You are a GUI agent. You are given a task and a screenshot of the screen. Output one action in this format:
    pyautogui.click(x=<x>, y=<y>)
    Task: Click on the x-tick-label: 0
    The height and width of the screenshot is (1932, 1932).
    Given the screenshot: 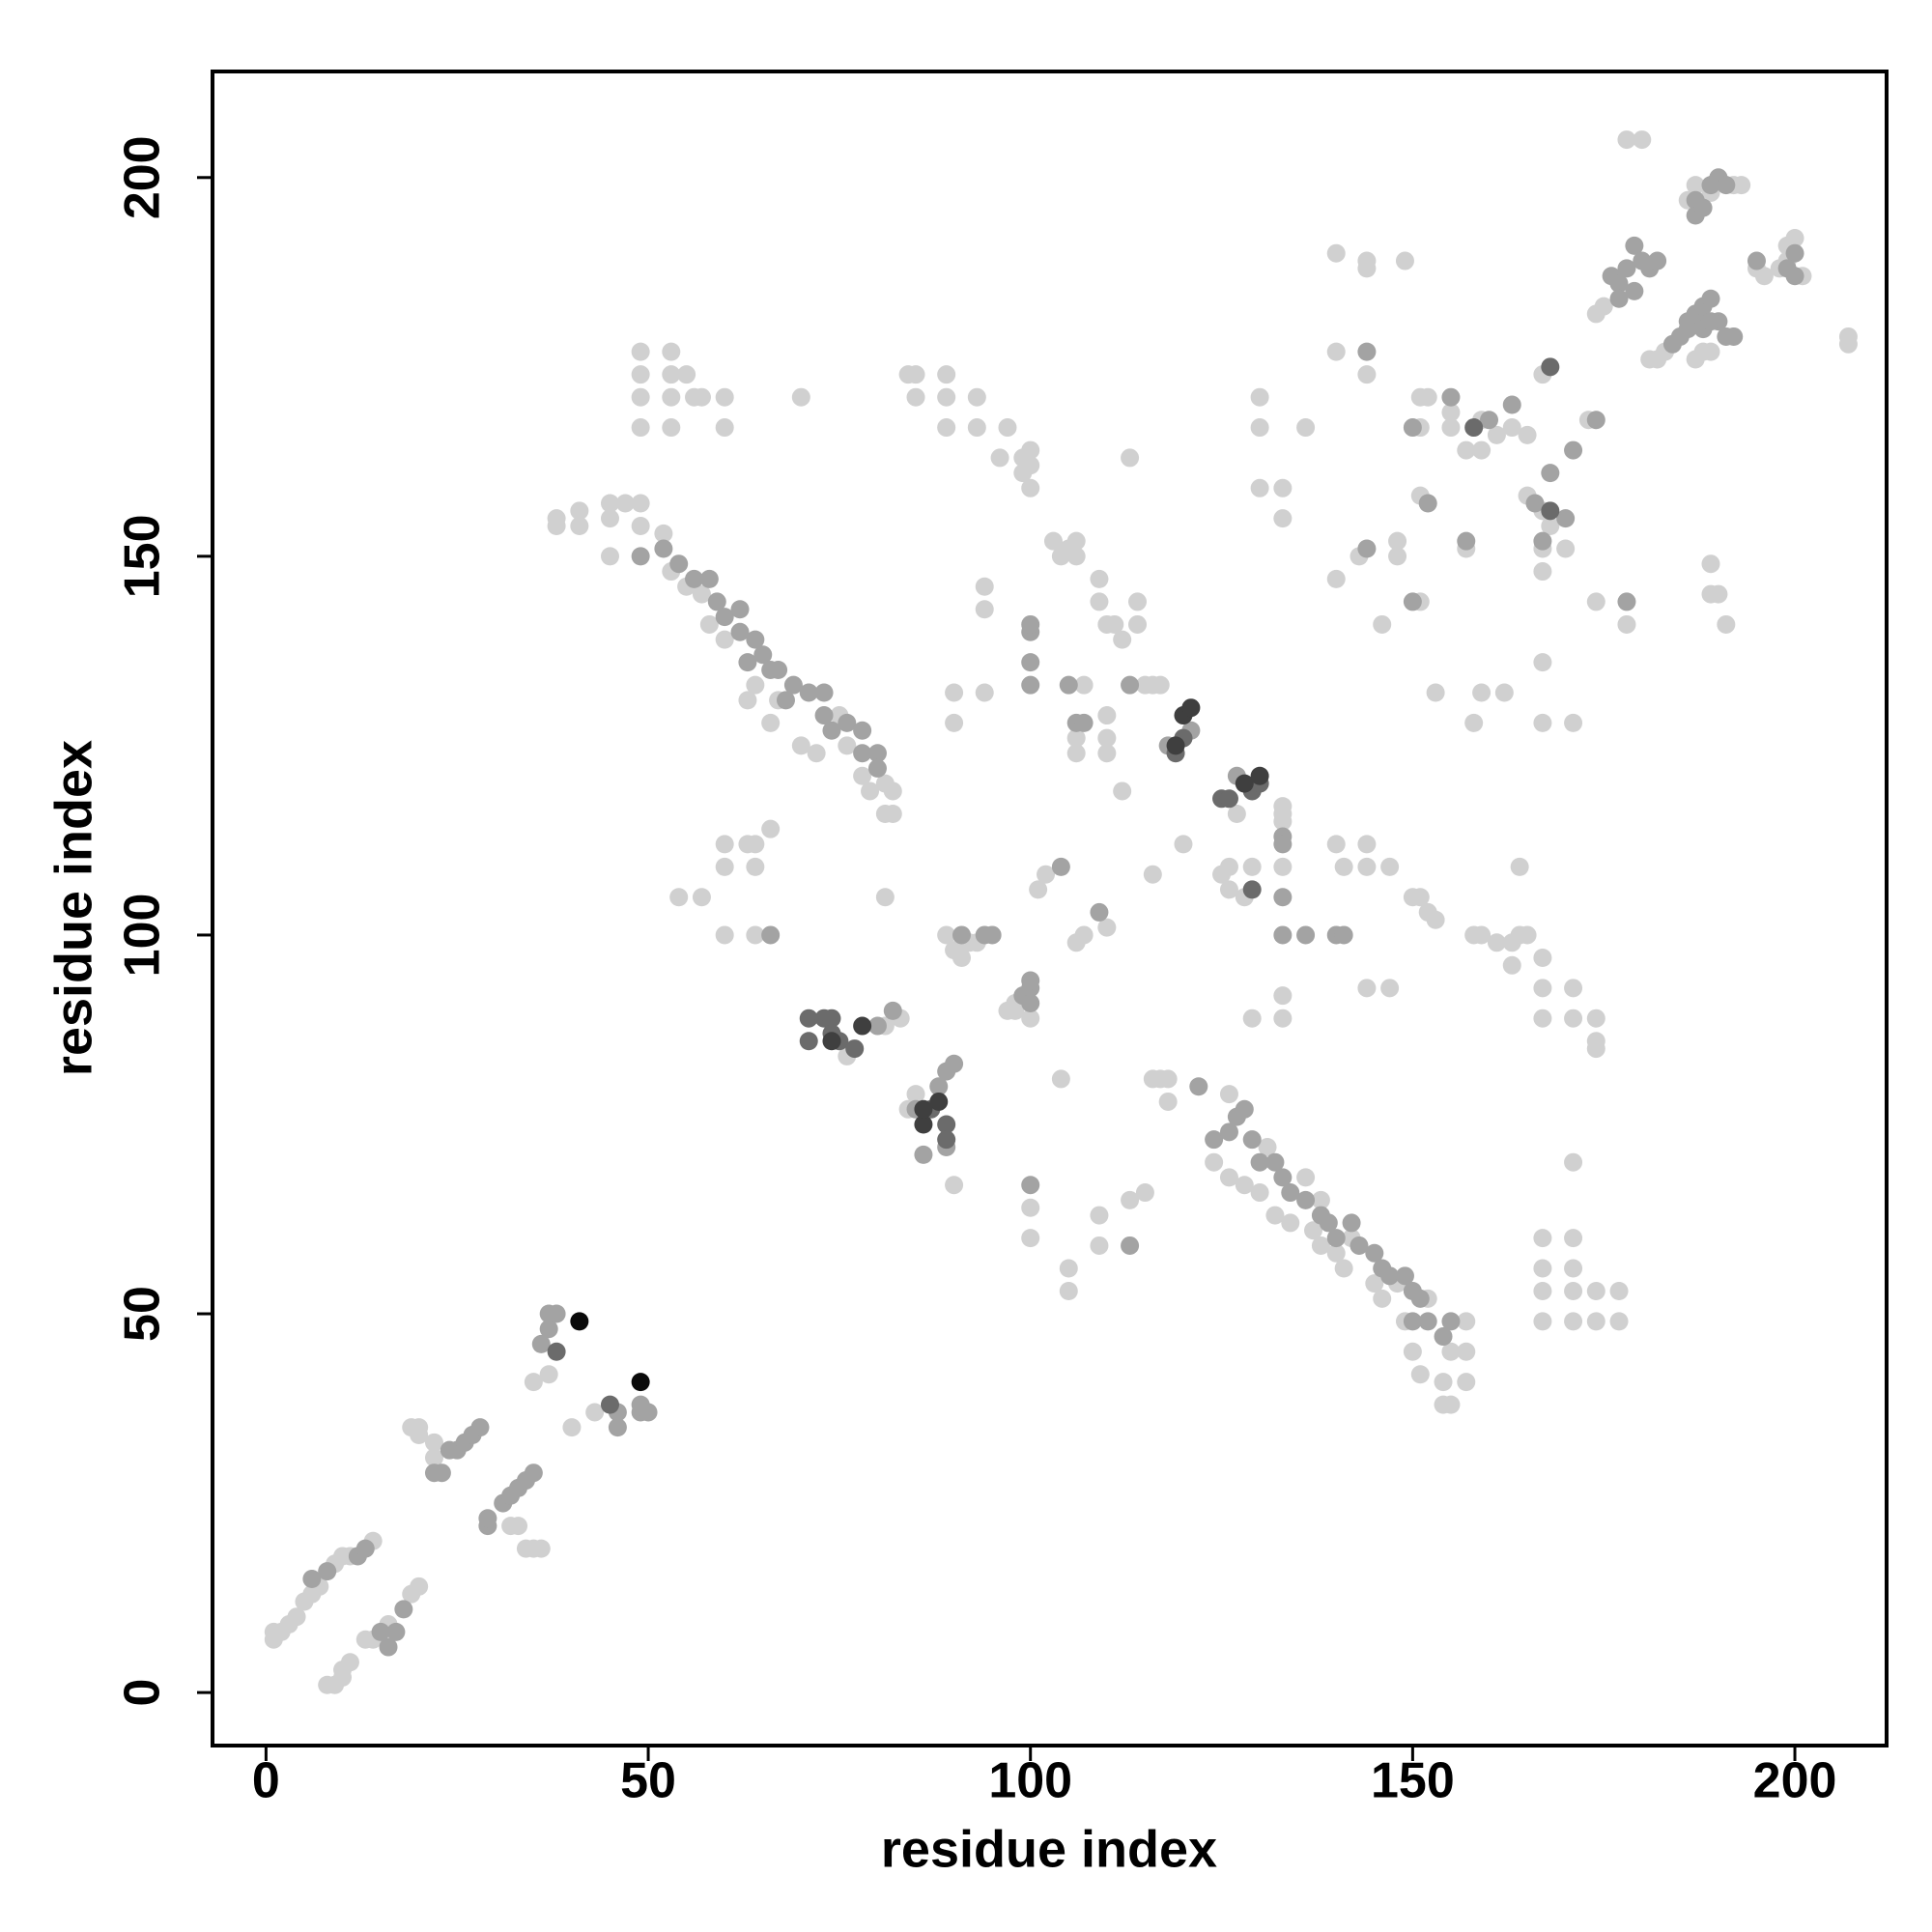 What is the action you would take?
    pyautogui.click(x=266, y=1781)
    